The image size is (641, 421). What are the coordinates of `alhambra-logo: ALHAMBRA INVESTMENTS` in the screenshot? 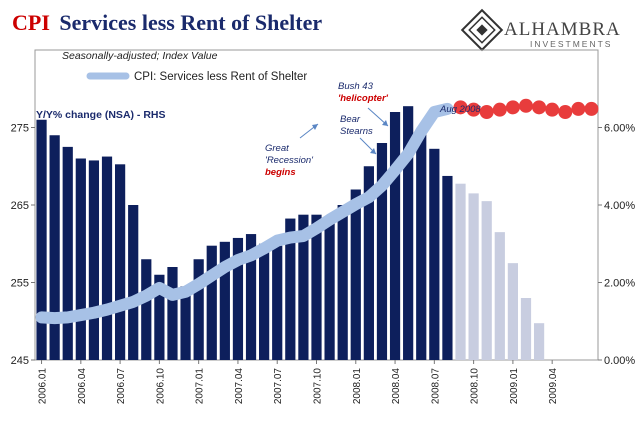 It's located at (540, 30).